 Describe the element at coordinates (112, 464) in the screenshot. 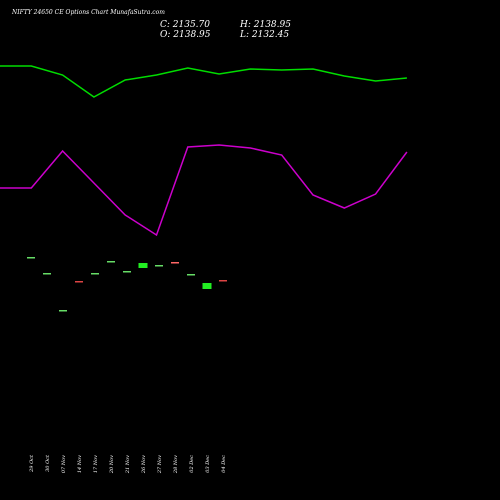

I see `x-tick-label: 20 Nov` at that location.